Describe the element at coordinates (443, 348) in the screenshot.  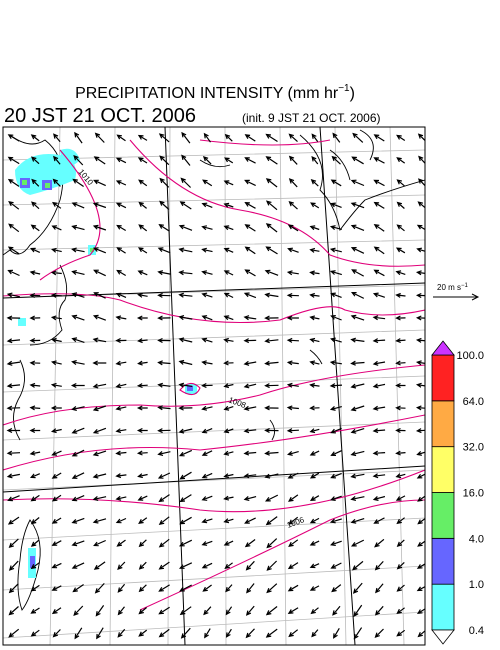
I see `colorbar-over` at that location.